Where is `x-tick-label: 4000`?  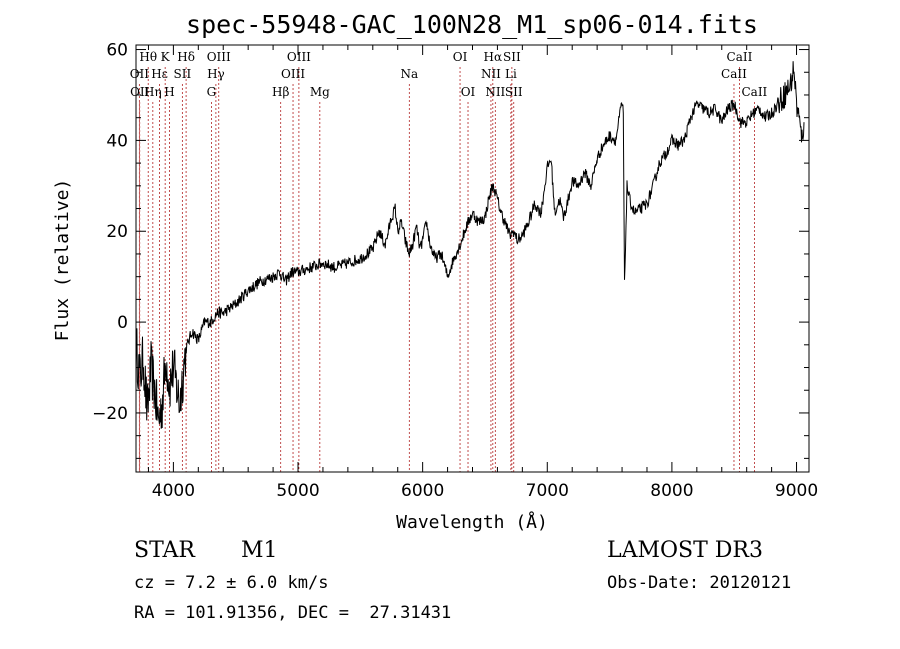
x-tick-label: 4000 is located at coordinates (173, 491).